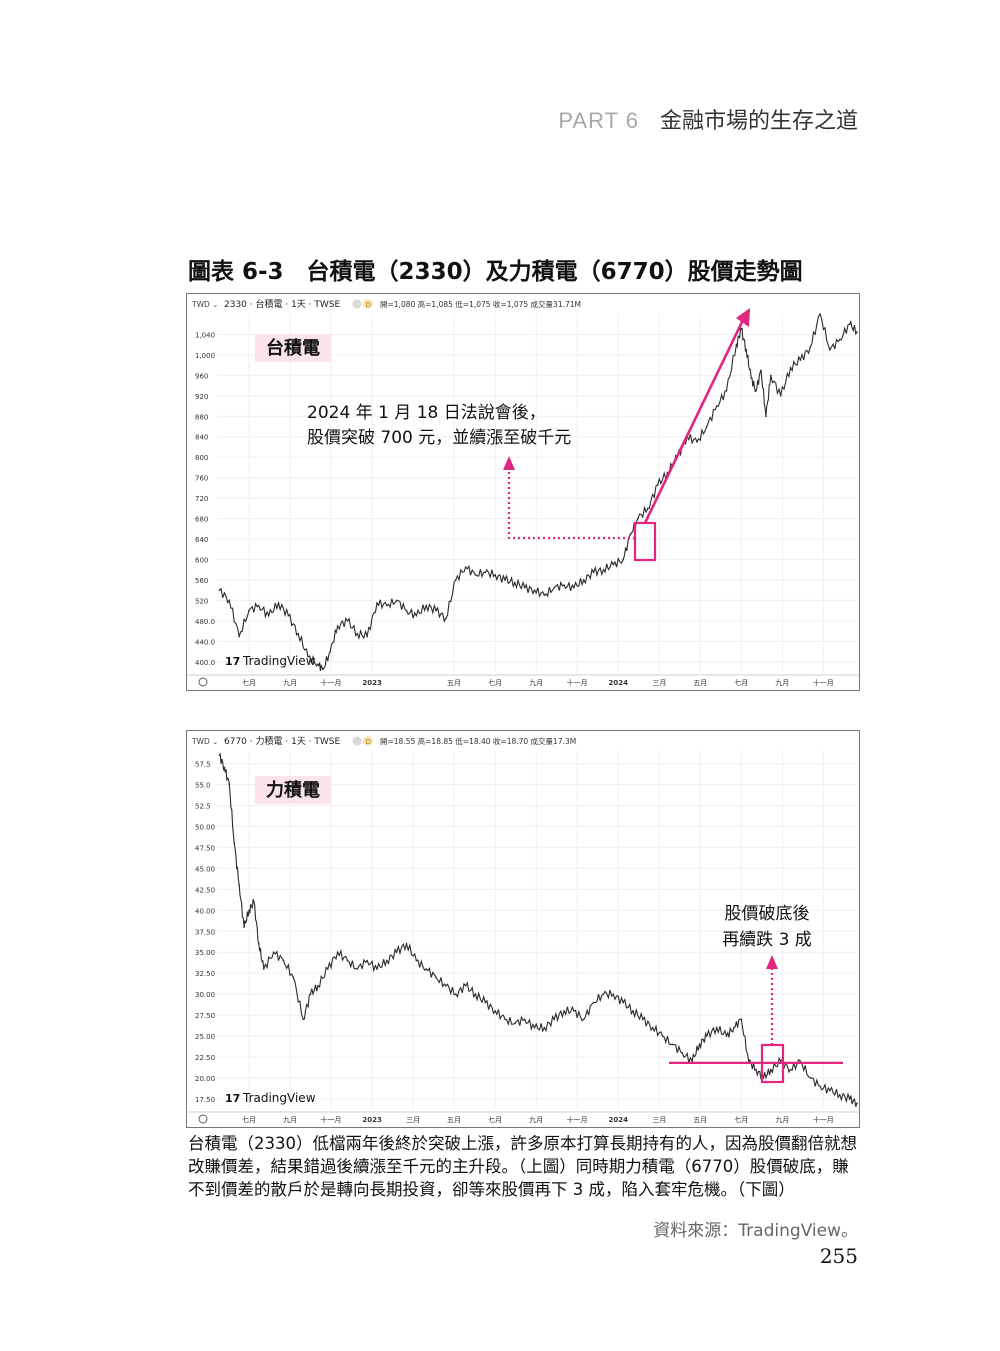  What do you see at coordinates (205, 1100) in the screenshot?
I see `y-tick-label: 17.50` at bounding box center [205, 1100].